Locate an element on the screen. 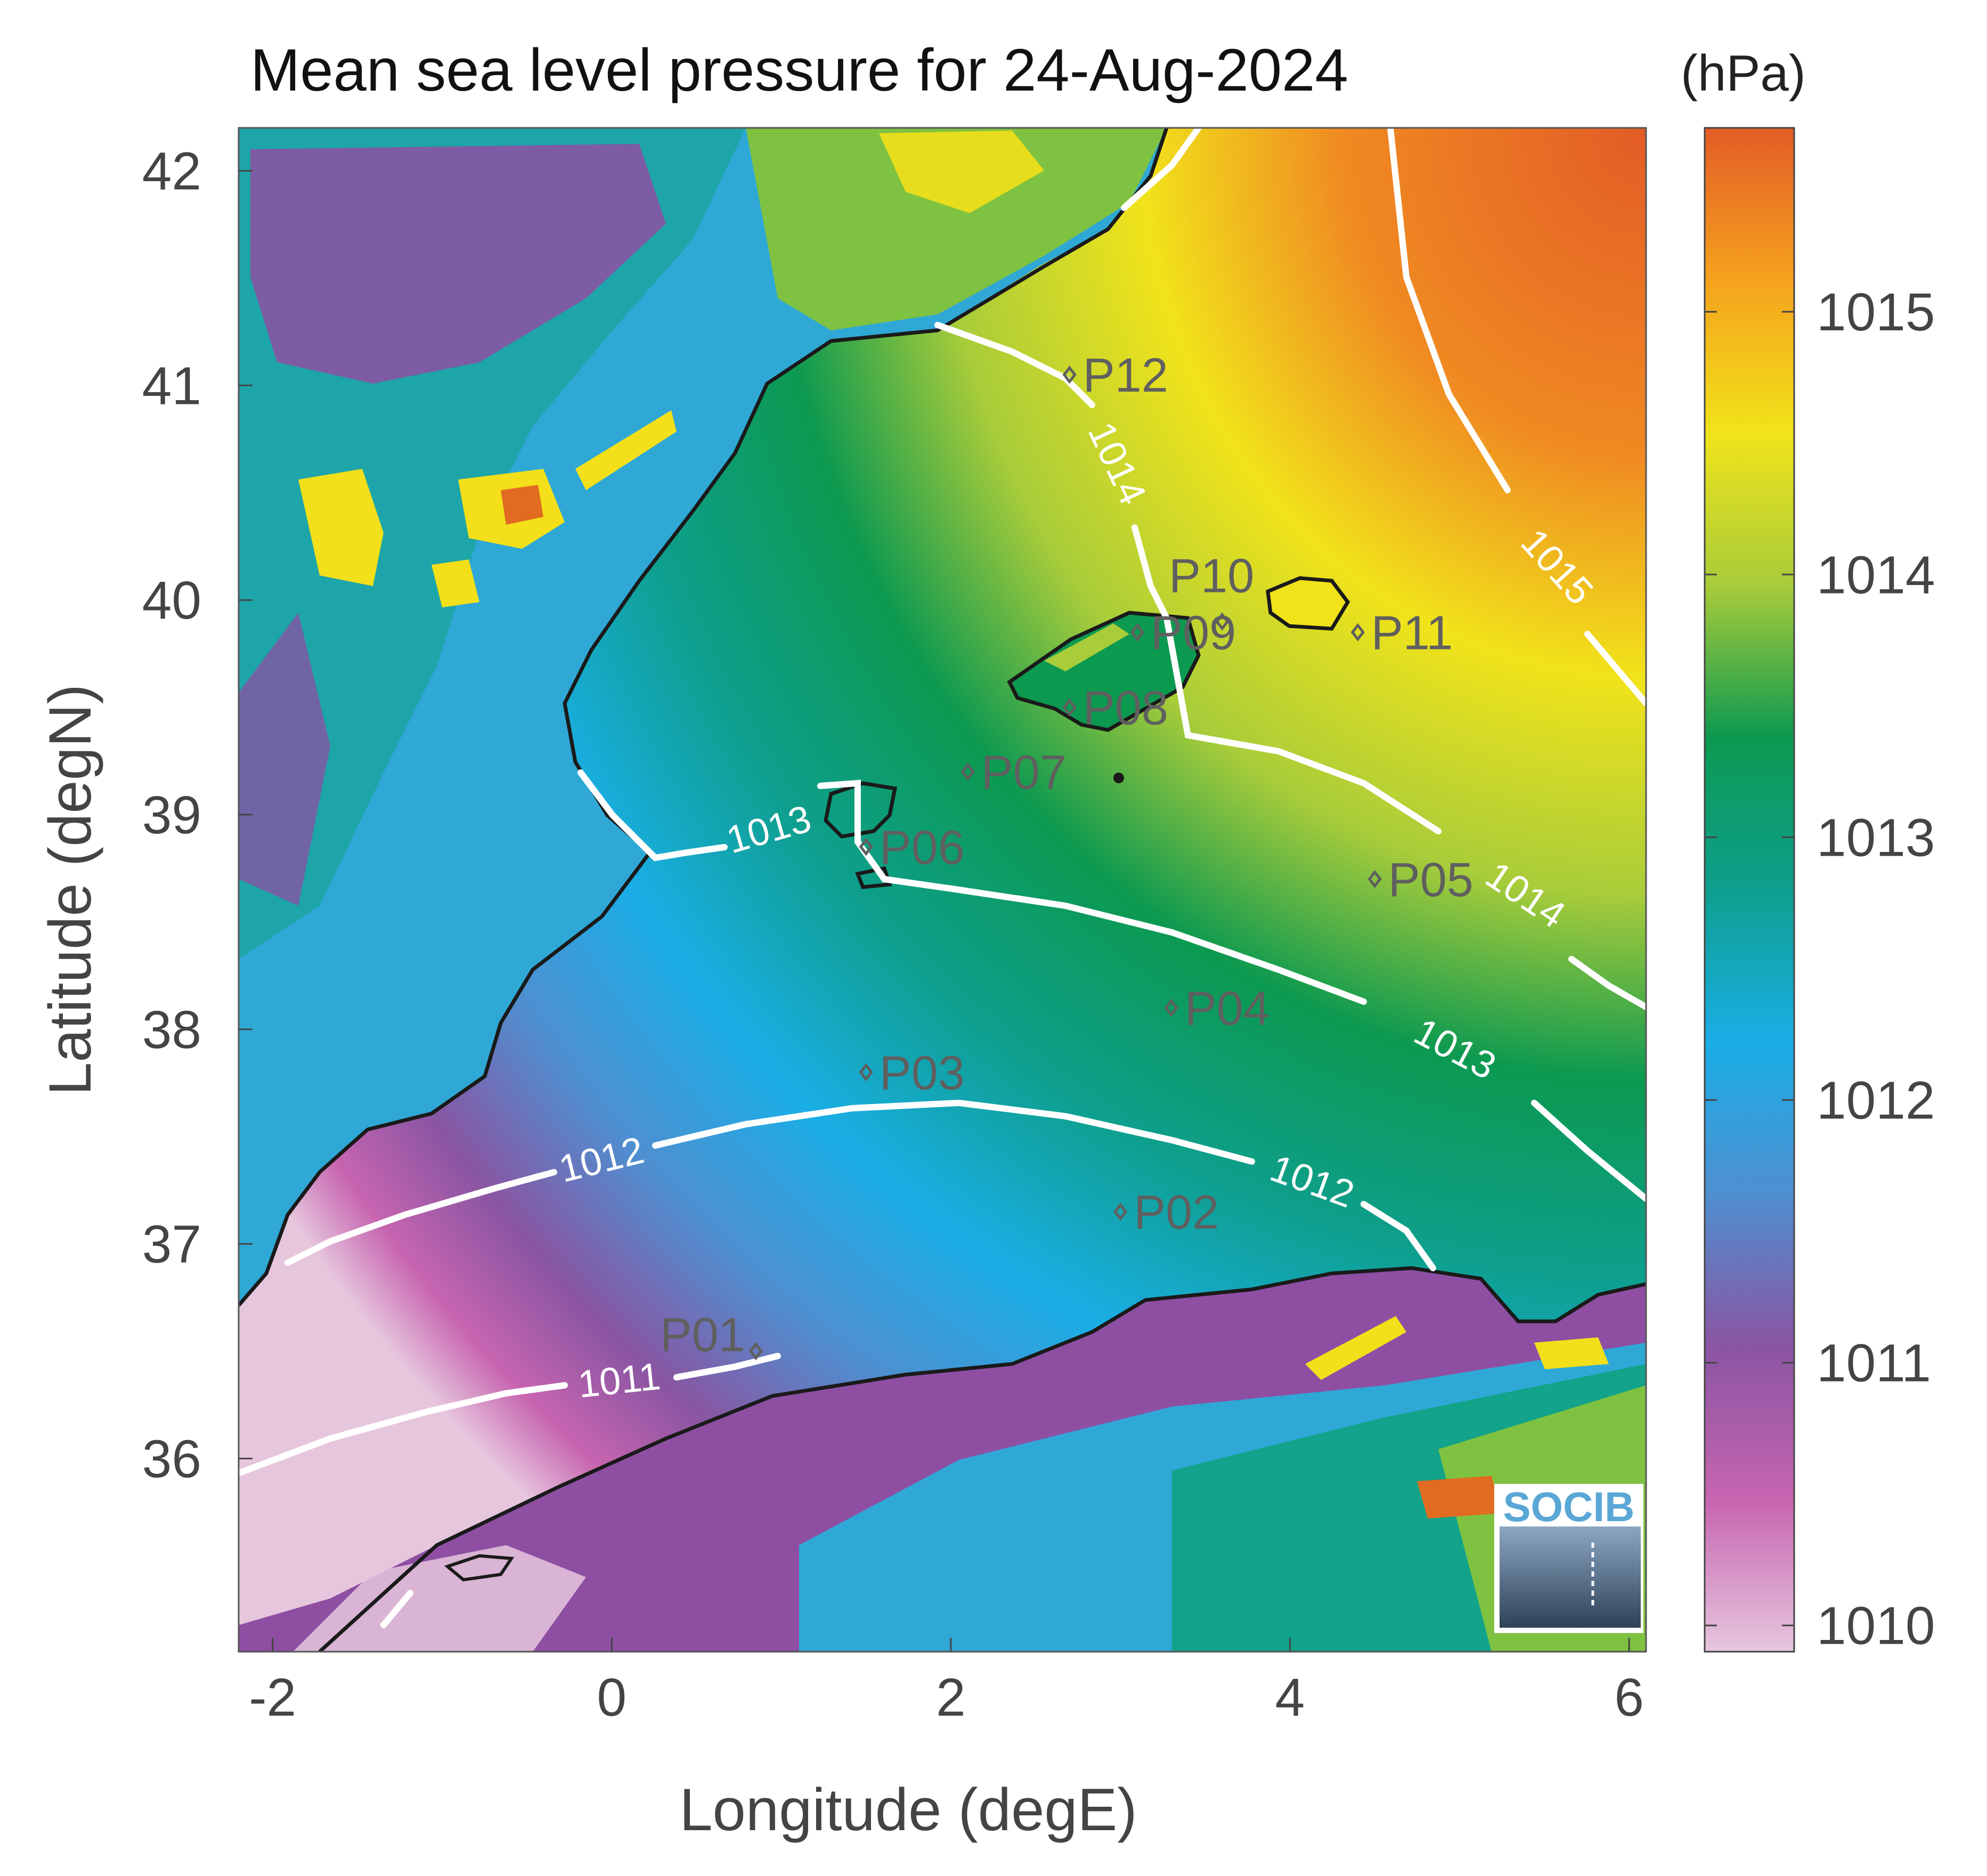 This screenshot has width=1987, height=1876. mallorca-land is located at coordinates (1104, 672).